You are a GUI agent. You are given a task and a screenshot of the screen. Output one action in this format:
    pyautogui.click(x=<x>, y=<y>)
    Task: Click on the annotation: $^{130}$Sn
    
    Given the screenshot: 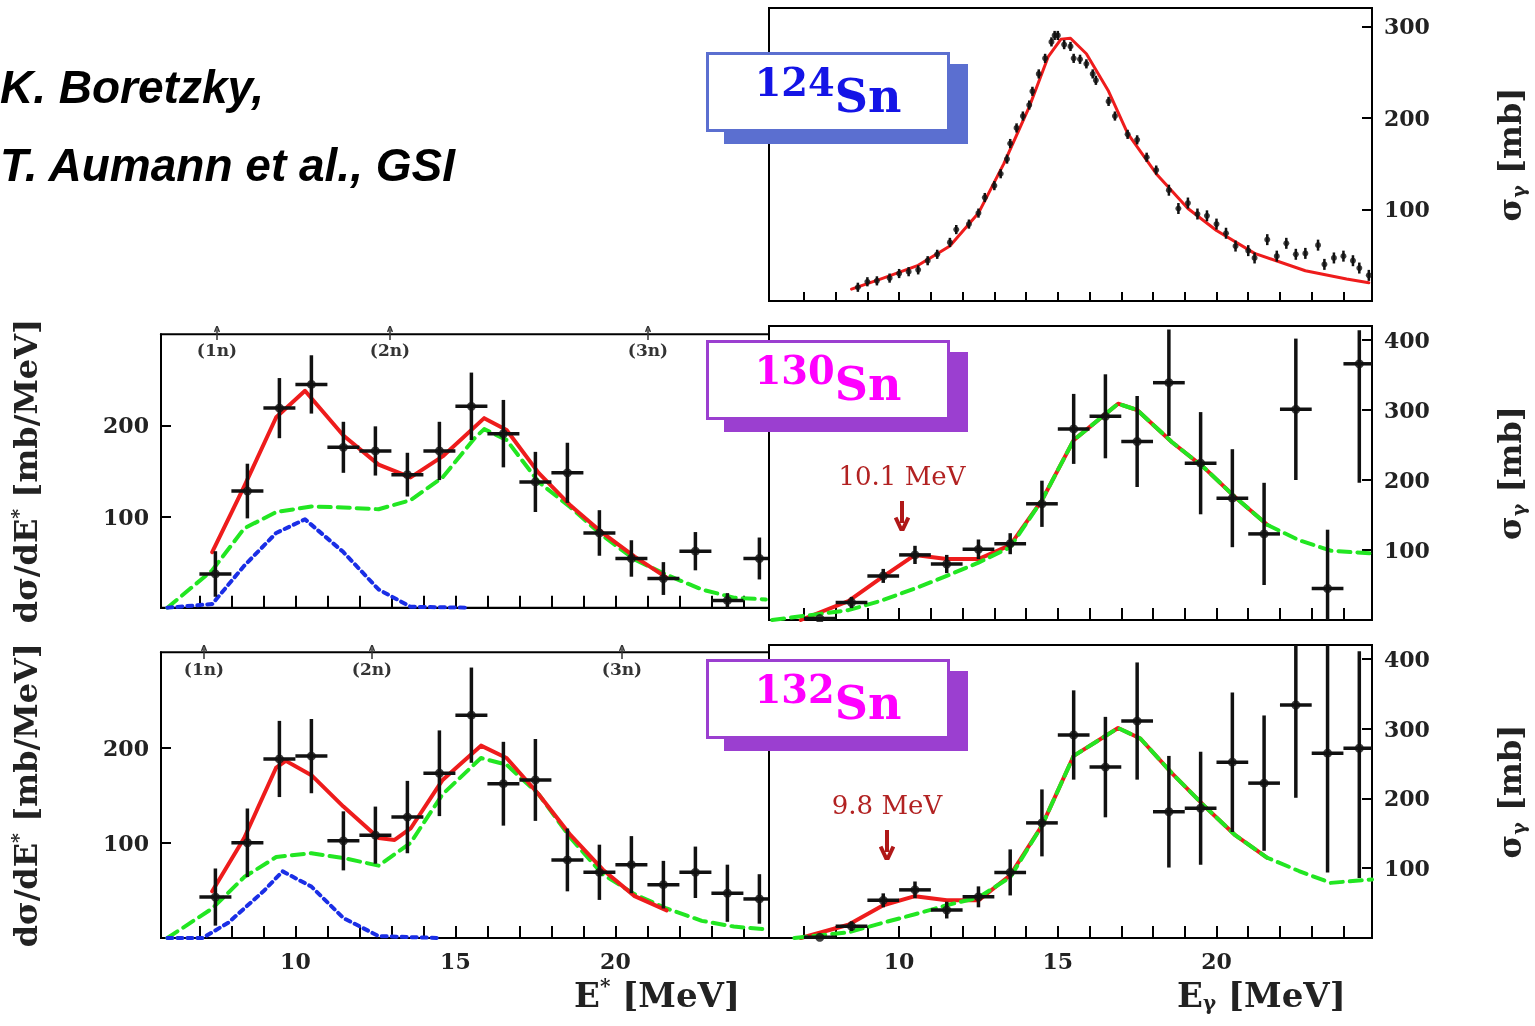 What is the action you would take?
    pyautogui.click(x=828, y=380)
    